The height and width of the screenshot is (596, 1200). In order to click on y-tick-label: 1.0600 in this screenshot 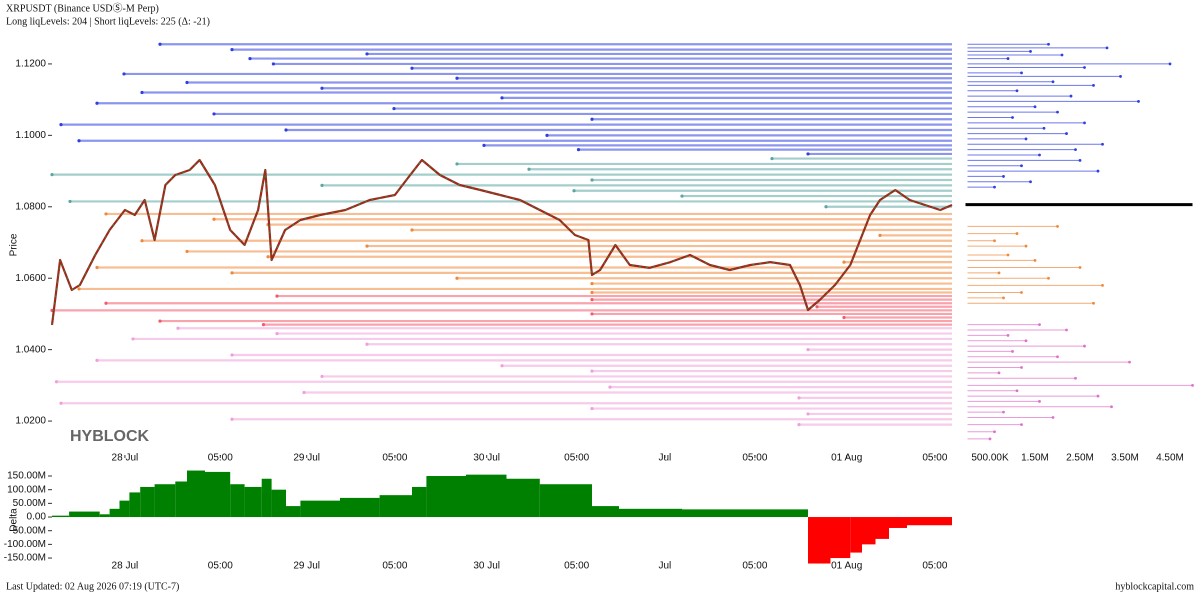, I will do `click(30, 278)`.